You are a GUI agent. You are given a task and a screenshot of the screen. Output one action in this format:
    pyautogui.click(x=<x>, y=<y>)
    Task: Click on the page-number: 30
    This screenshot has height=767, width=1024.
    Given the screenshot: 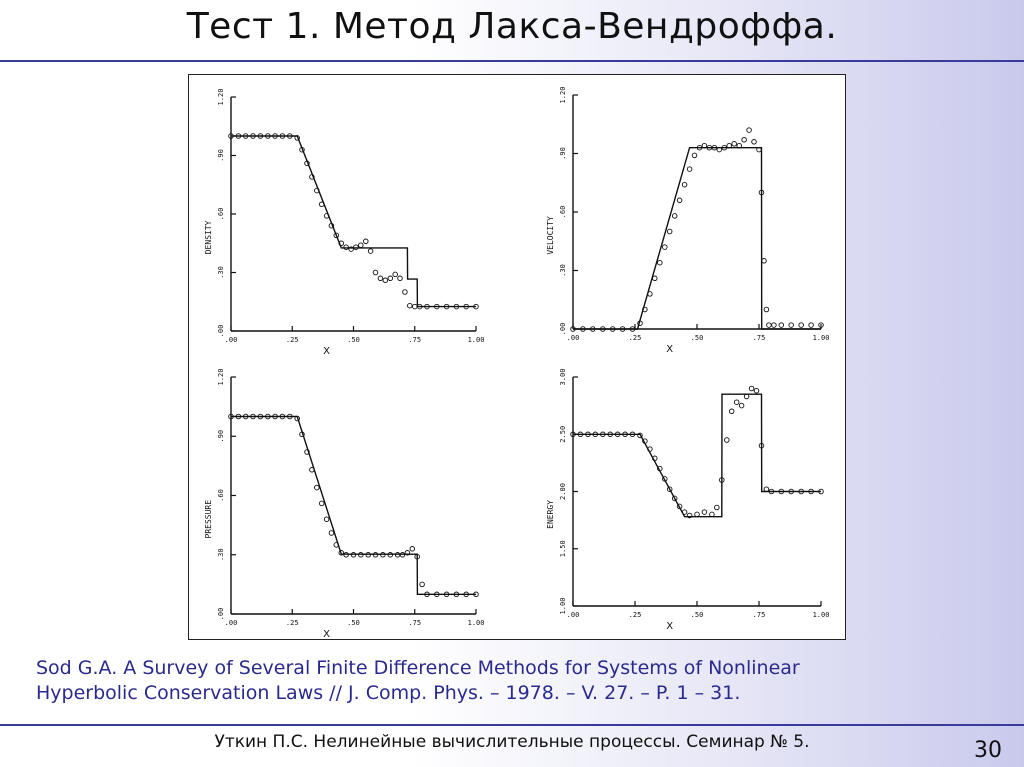 What is the action you would take?
    pyautogui.click(x=988, y=750)
    